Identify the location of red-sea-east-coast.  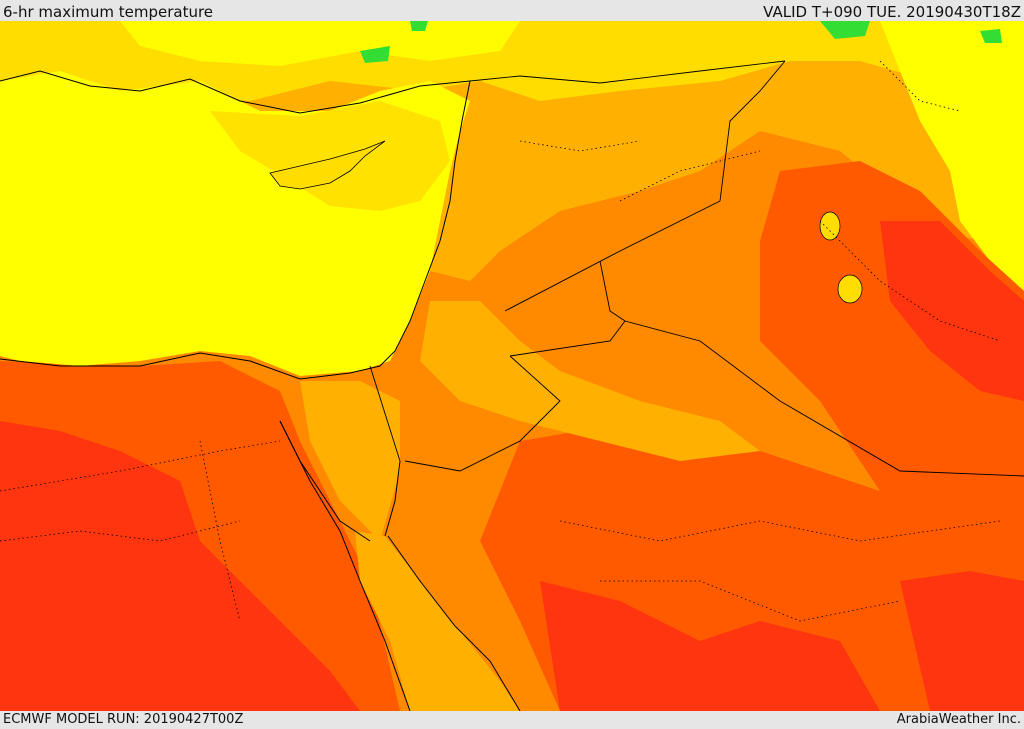
(454, 623).